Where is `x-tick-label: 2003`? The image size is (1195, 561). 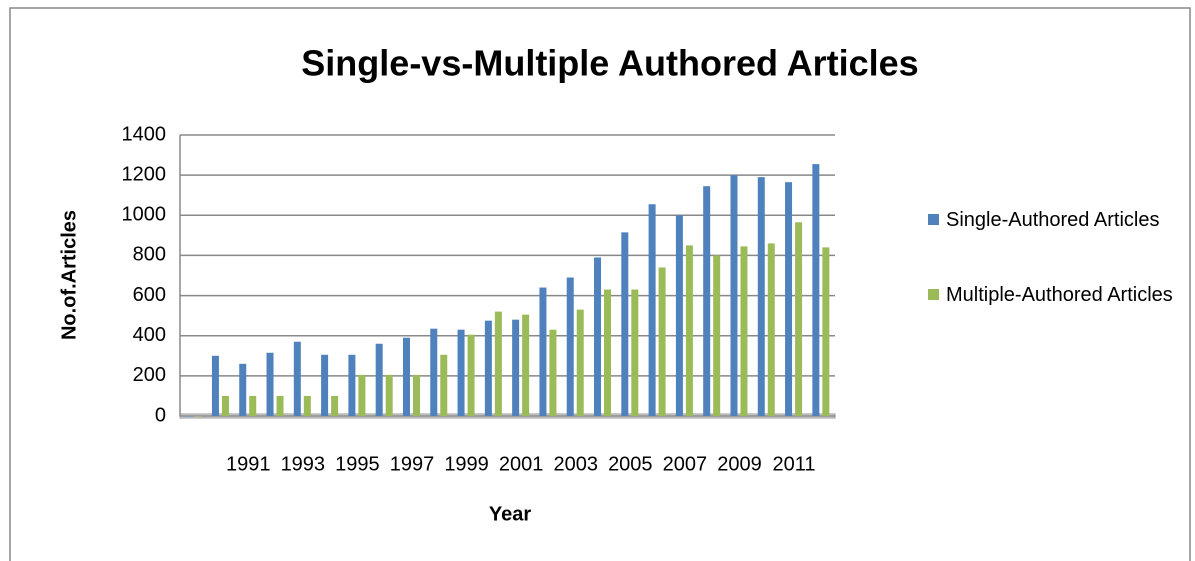 x-tick-label: 2003 is located at coordinates (575, 464).